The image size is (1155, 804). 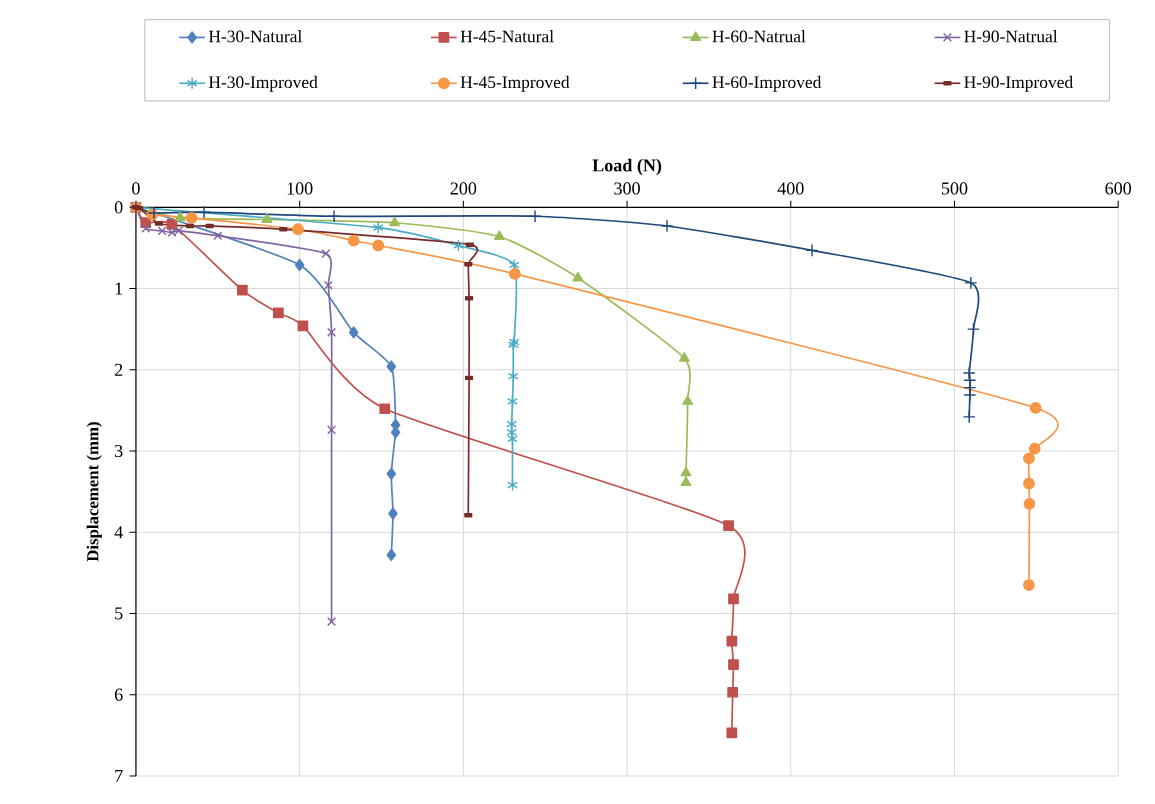 I want to click on x-tick-label: 400, so click(x=790, y=188).